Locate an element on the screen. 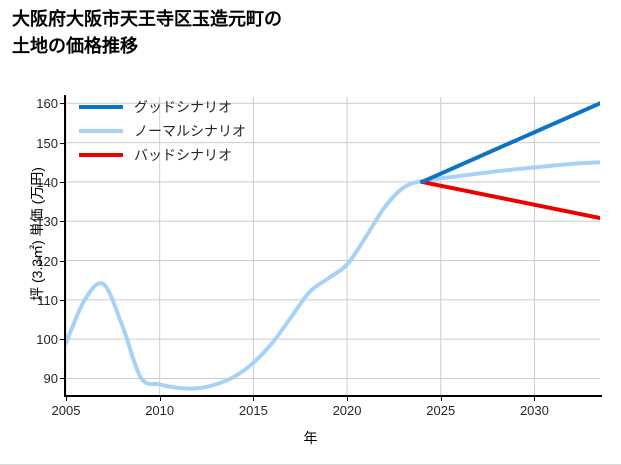 The height and width of the screenshot is (465, 621). y-tick-label: 130 is located at coordinates (47, 222).